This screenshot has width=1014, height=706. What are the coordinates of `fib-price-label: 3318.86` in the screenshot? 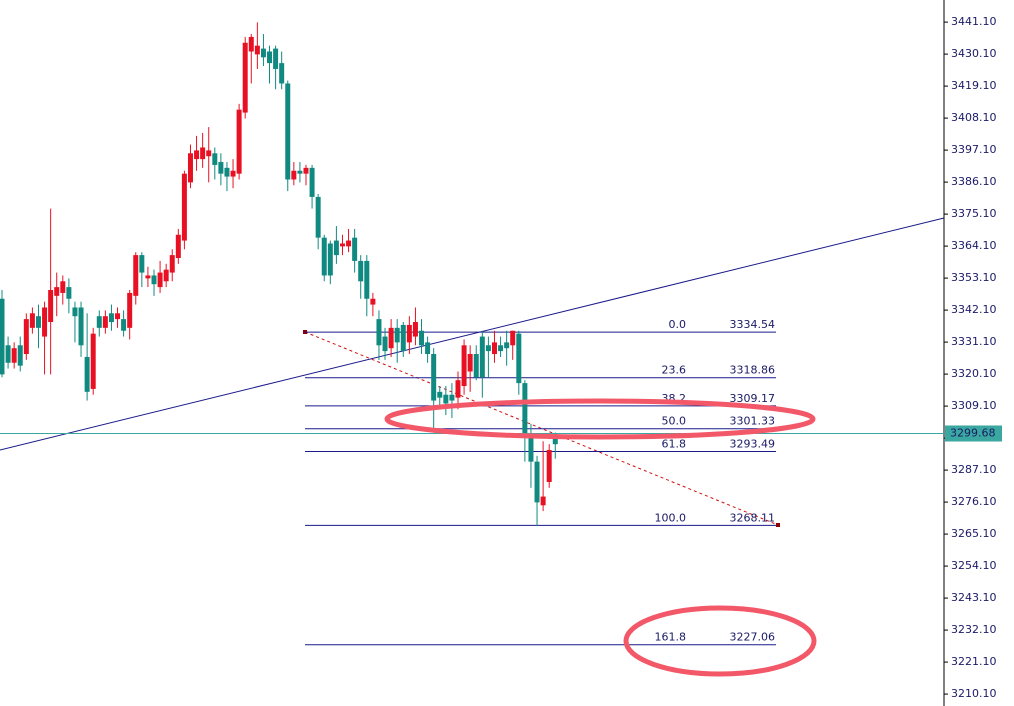 It's located at (753, 370).